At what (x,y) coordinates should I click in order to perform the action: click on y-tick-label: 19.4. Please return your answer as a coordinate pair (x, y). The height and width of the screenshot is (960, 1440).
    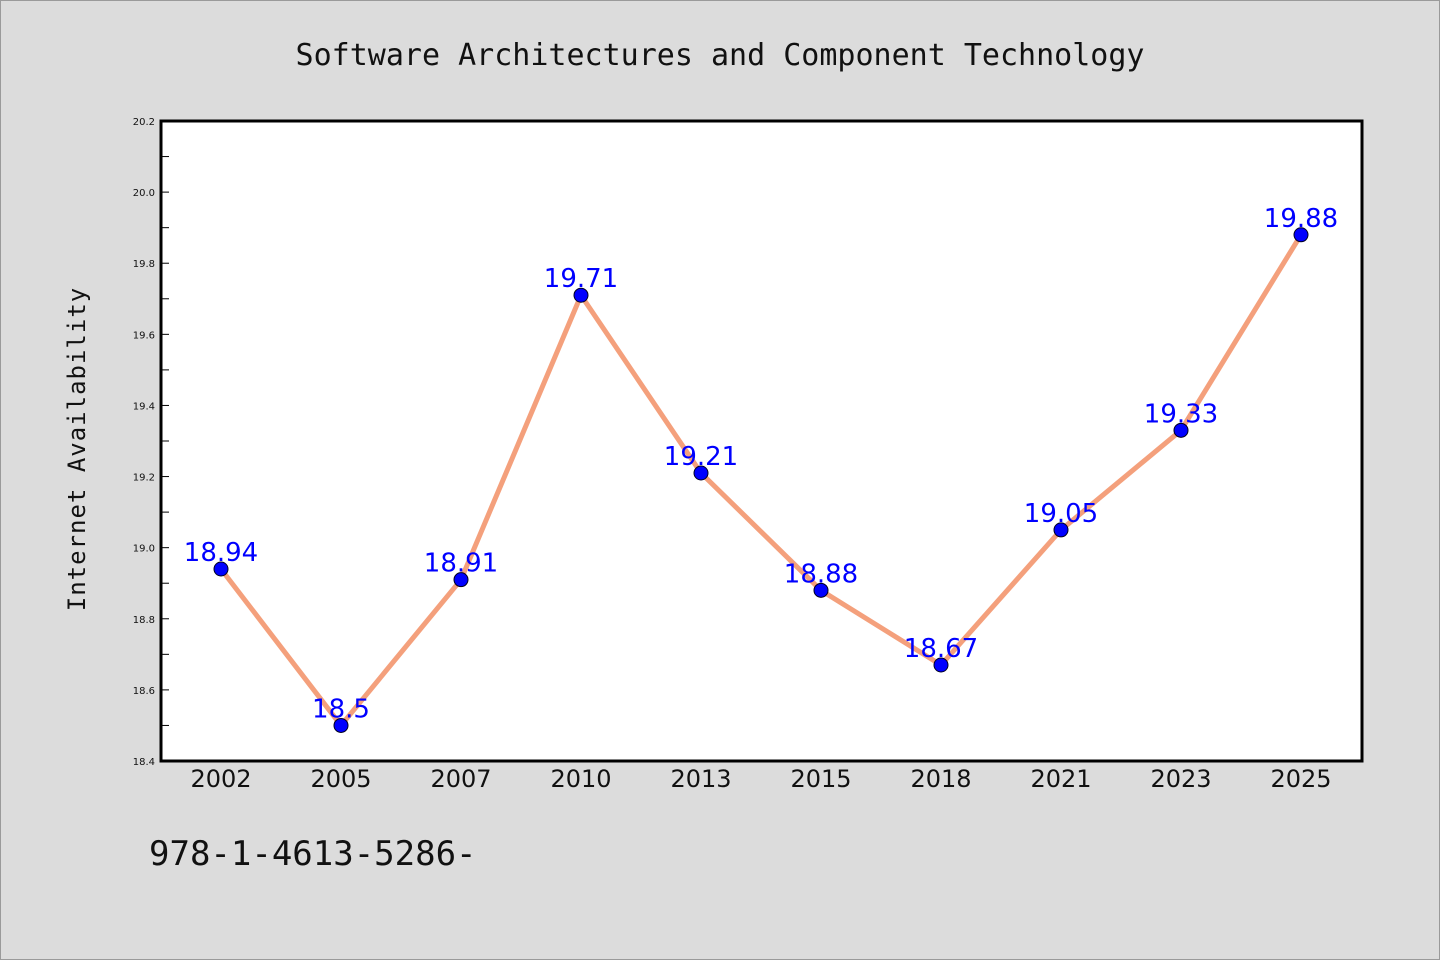
    Looking at the image, I should click on (144, 406).